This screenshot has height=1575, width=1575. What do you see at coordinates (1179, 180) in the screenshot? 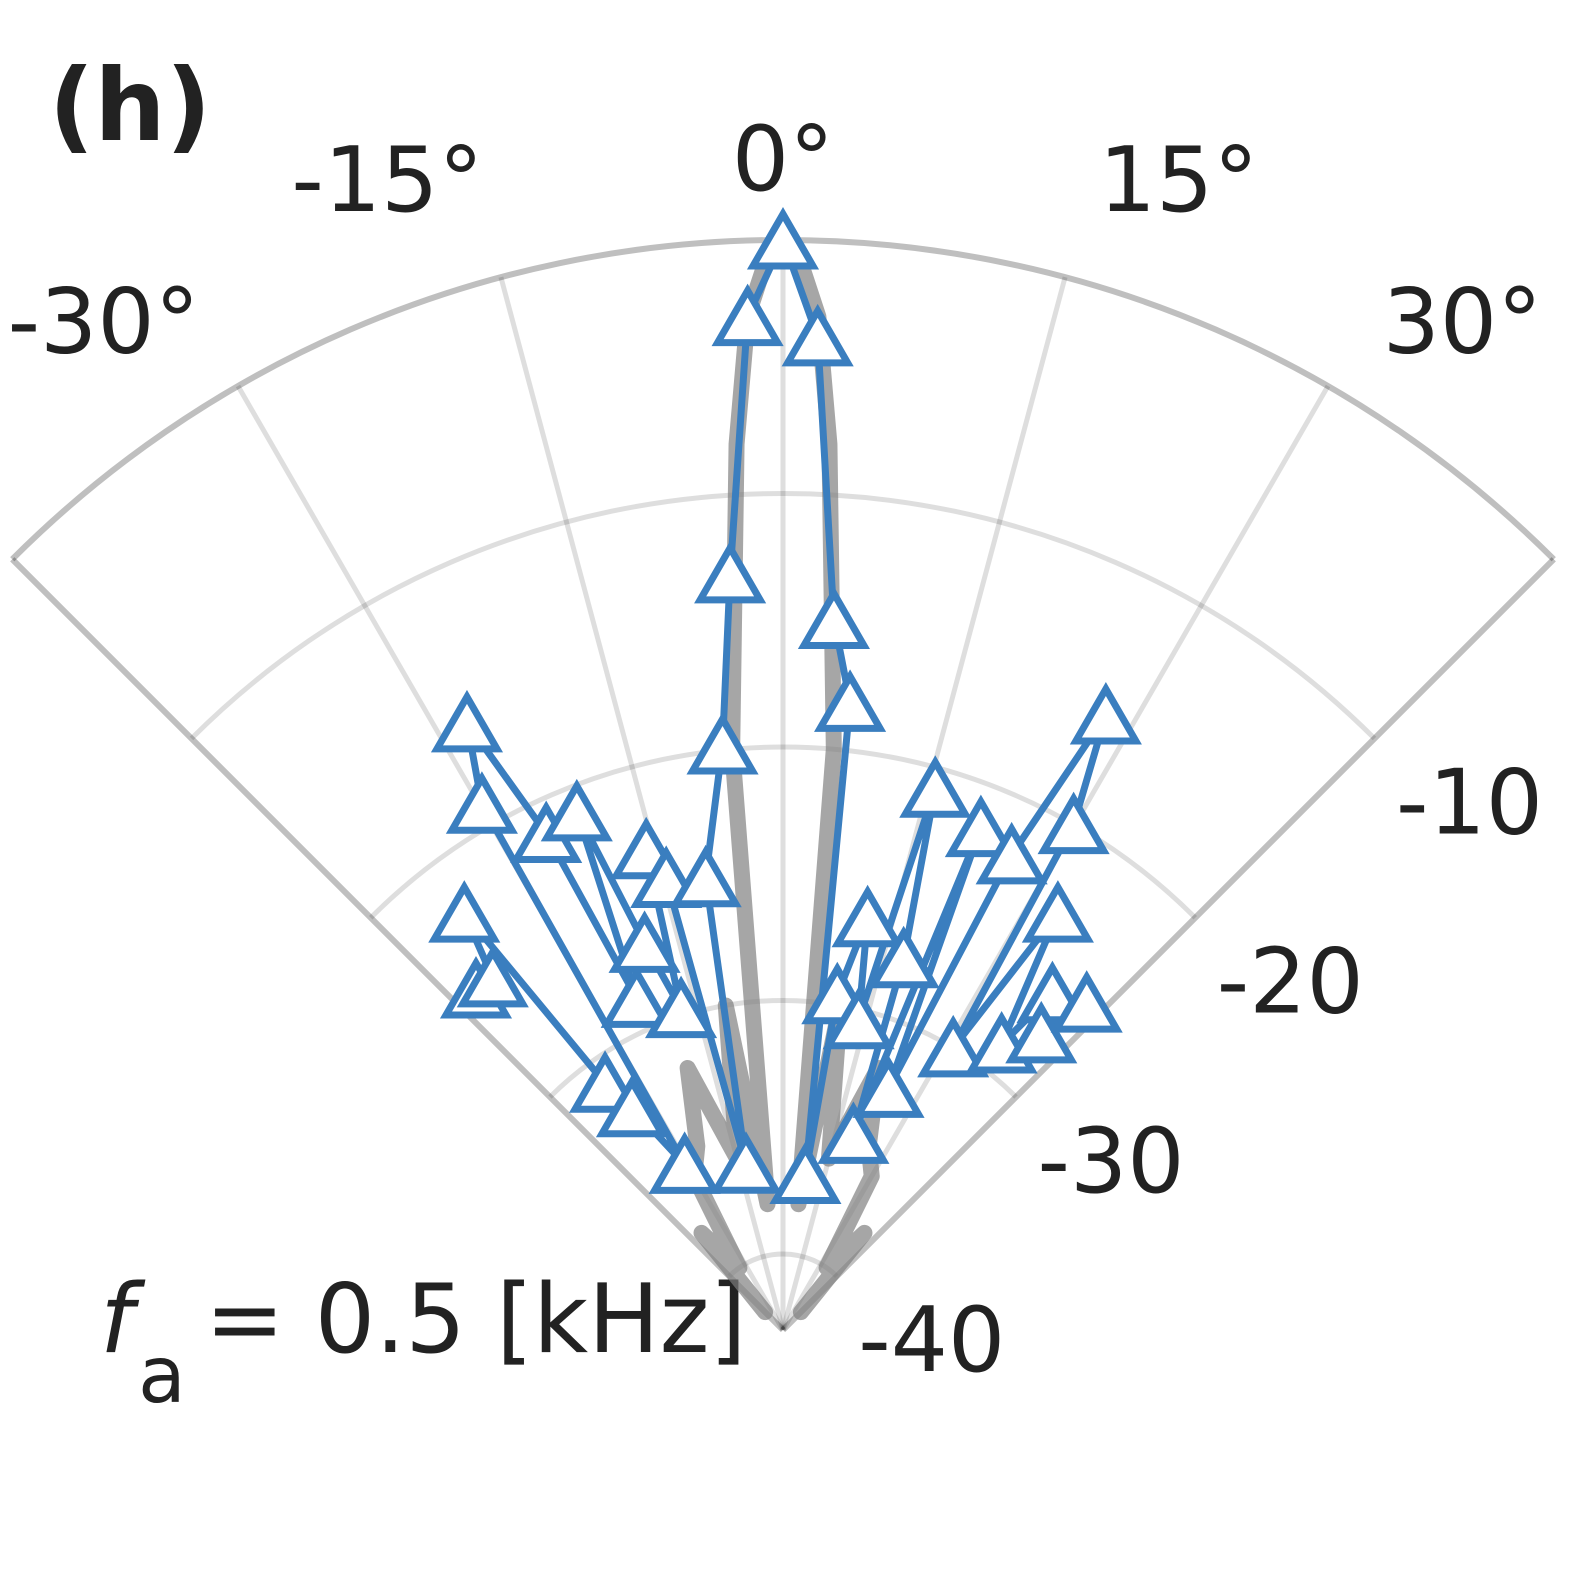
I see `theta-tick-label: 15°` at bounding box center [1179, 180].